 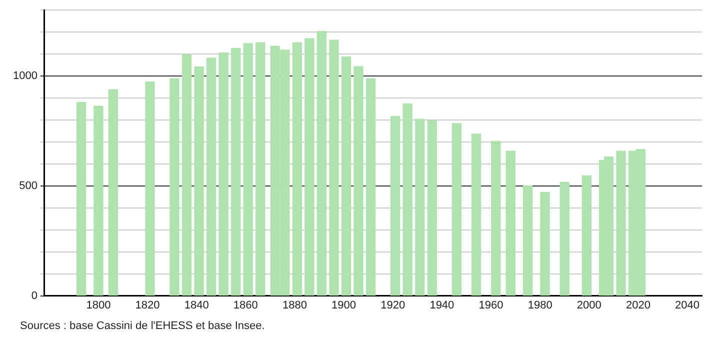 I want to click on y-tick-label: 1000, so click(x=25, y=76).